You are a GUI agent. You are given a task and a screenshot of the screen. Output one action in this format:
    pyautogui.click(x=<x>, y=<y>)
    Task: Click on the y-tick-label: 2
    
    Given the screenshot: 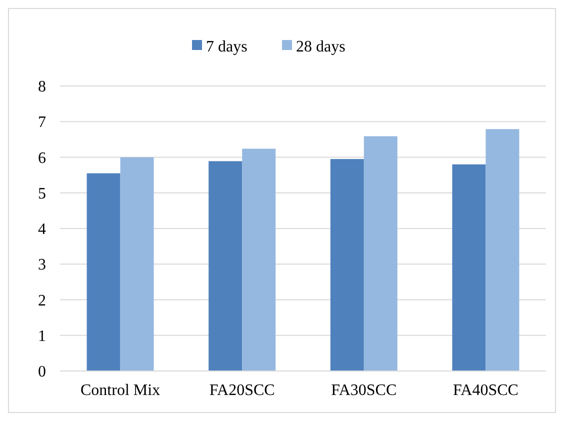 What is the action you would take?
    pyautogui.click(x=42, y=301)
    